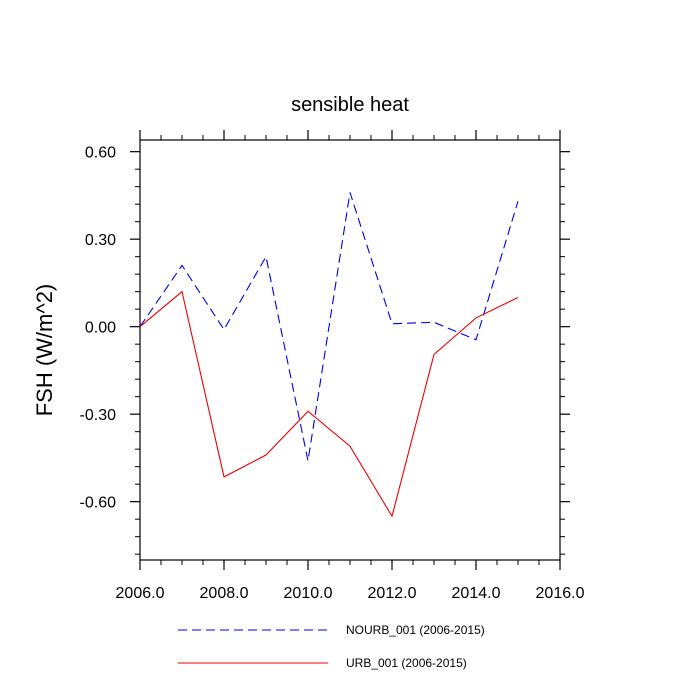 This screenshot has height=700, width=700. I want to click on x-tick-label: 2006.0, so click(140, 593).